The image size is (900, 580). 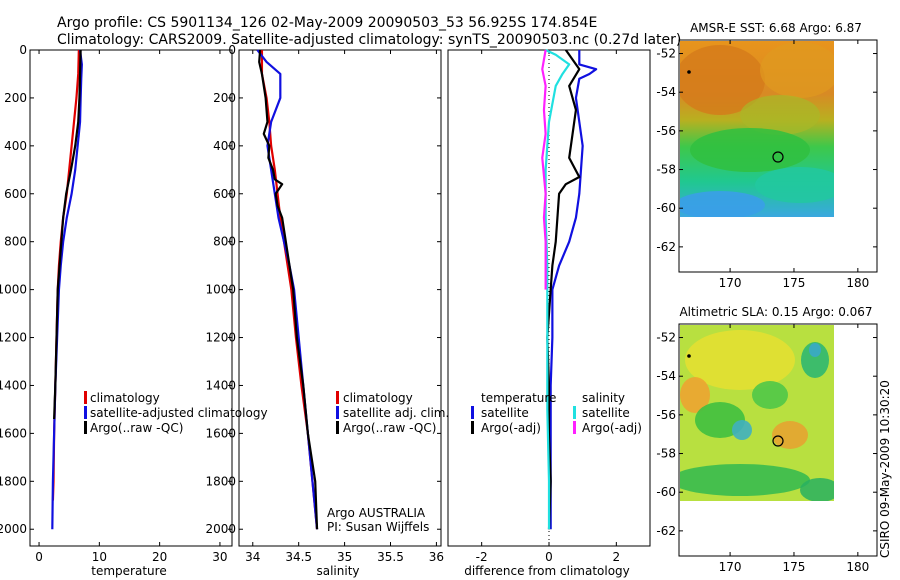 I want to click on temperature-series-climatology, so click(x=65, y=275).